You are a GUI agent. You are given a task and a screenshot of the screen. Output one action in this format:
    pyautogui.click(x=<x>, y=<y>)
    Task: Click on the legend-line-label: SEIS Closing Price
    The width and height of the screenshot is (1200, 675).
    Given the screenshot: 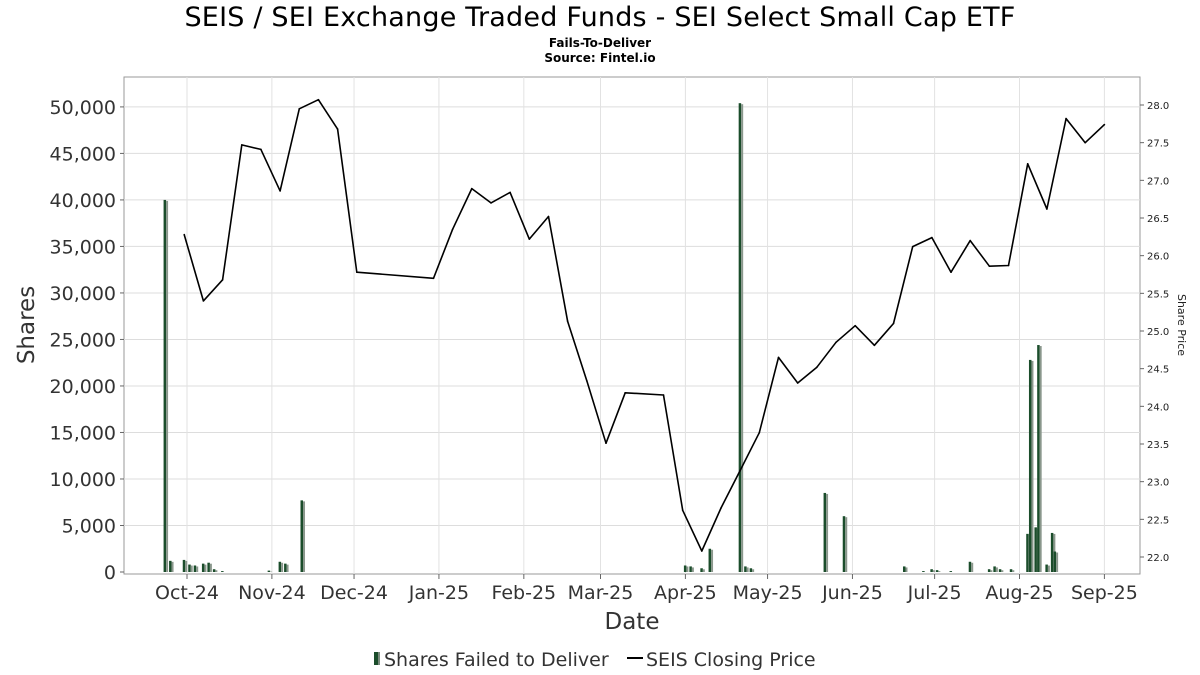 What is the action you would take?
    pyautogui.click(x=731, y=660)
    